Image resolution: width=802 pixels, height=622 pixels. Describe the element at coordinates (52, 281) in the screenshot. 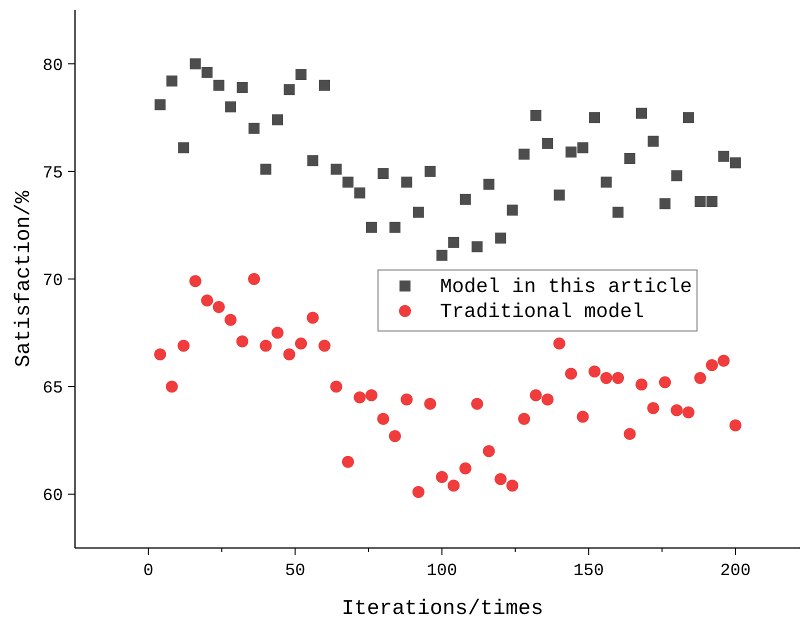

I see `y-tick-label: 70` at that location.